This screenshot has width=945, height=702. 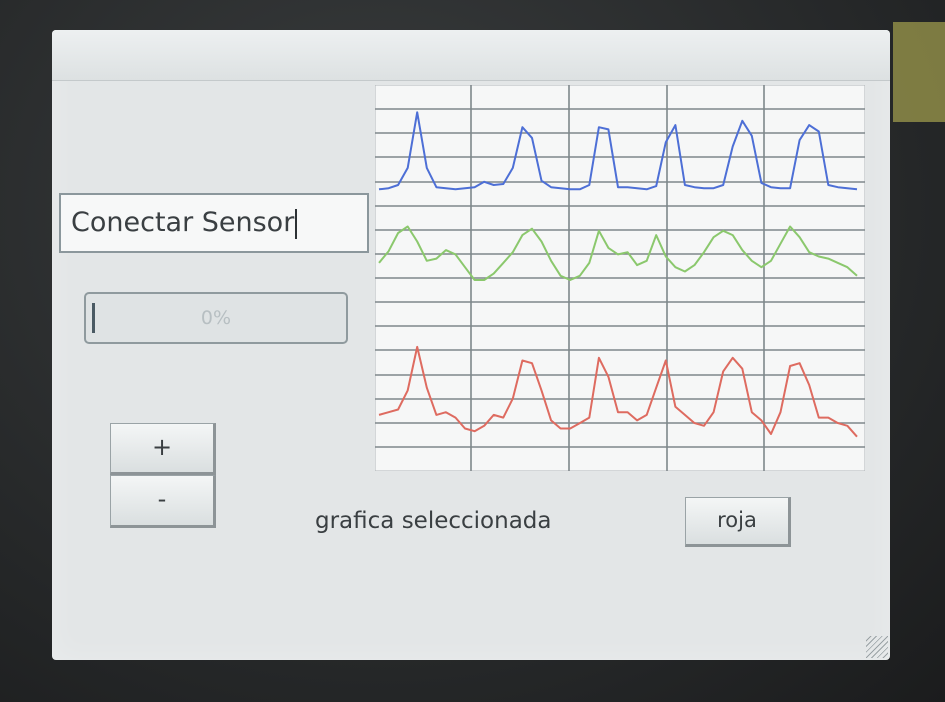 What do you see at coordinates (738, 522) in the screenshot?
I see `selected-graph-button: roja` at bounding box center [738, 522].